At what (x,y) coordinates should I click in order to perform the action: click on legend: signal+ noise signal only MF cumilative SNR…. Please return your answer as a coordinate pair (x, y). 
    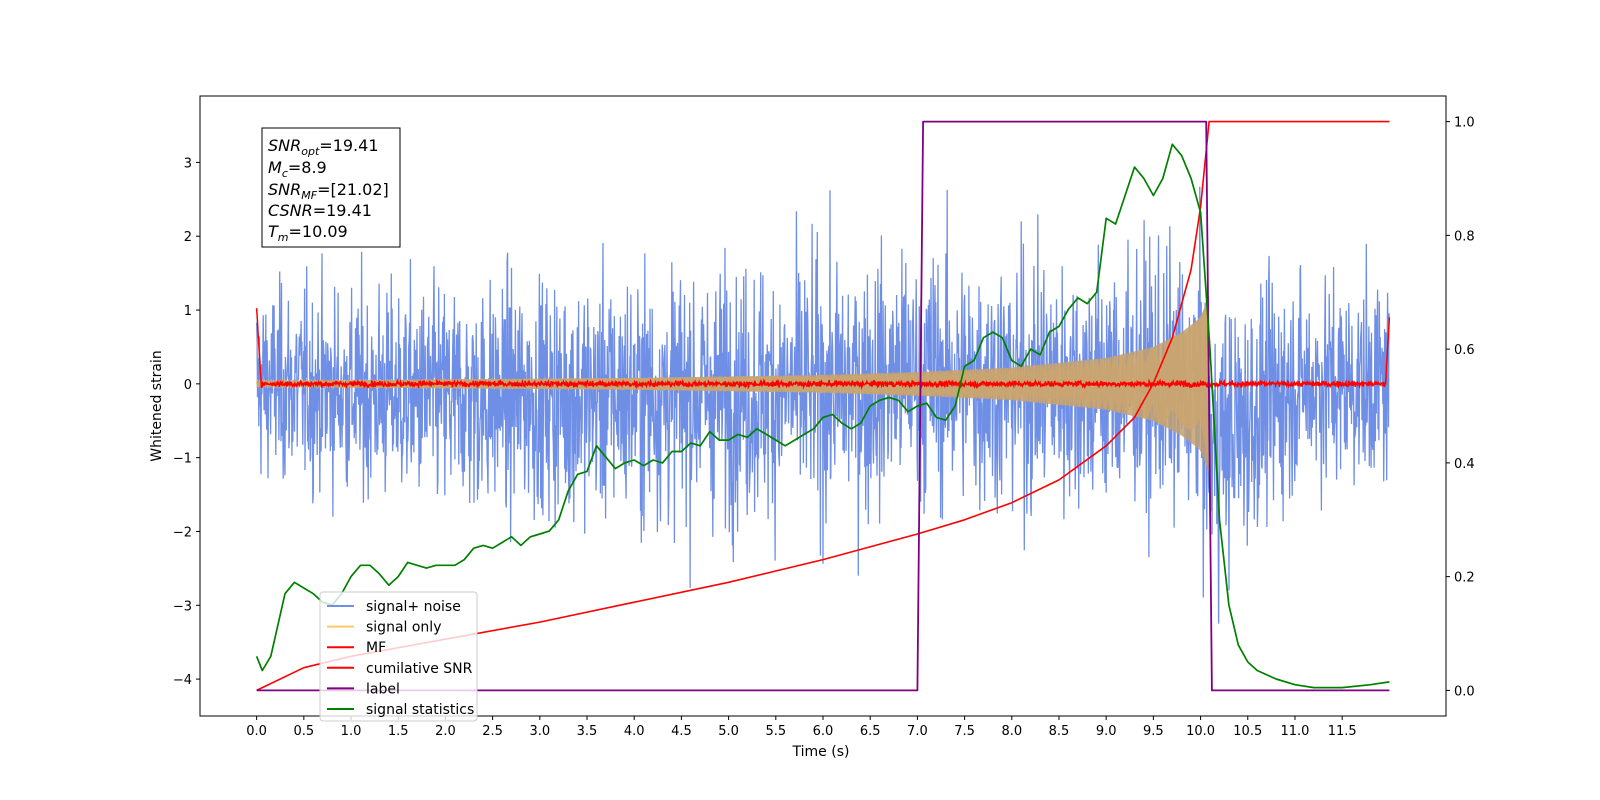
    Looking at the image, I should click on (398, 656).